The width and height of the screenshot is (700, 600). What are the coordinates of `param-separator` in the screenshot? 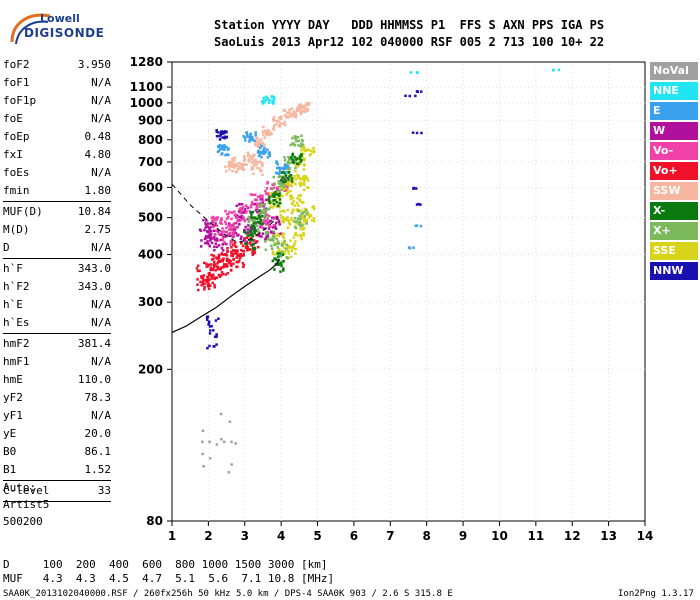 It's located at (57, 201).